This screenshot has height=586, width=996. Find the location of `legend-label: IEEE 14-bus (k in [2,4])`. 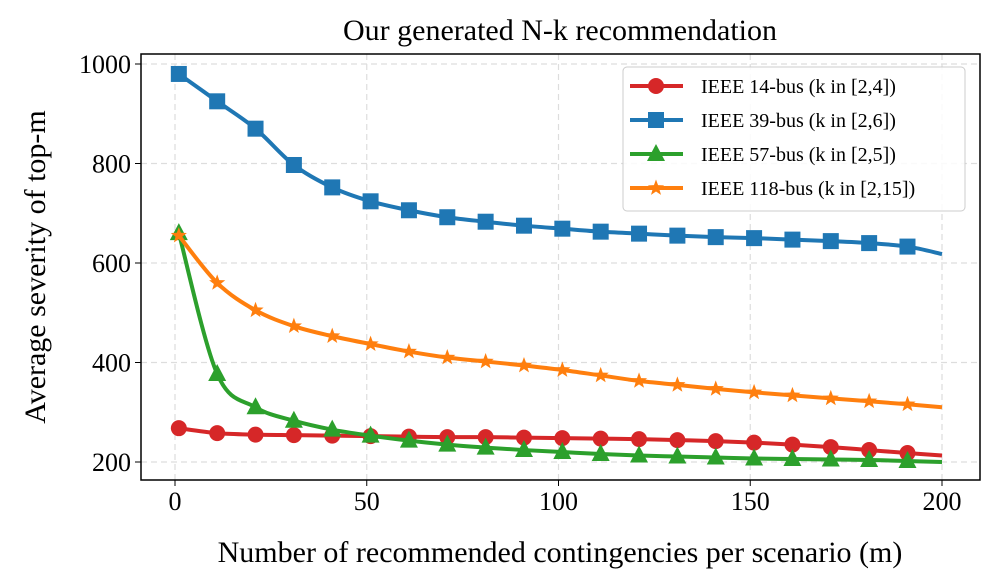

legend-label: IEEE 14-bus (k in [2,4]) is located at coordinates (798, 87).